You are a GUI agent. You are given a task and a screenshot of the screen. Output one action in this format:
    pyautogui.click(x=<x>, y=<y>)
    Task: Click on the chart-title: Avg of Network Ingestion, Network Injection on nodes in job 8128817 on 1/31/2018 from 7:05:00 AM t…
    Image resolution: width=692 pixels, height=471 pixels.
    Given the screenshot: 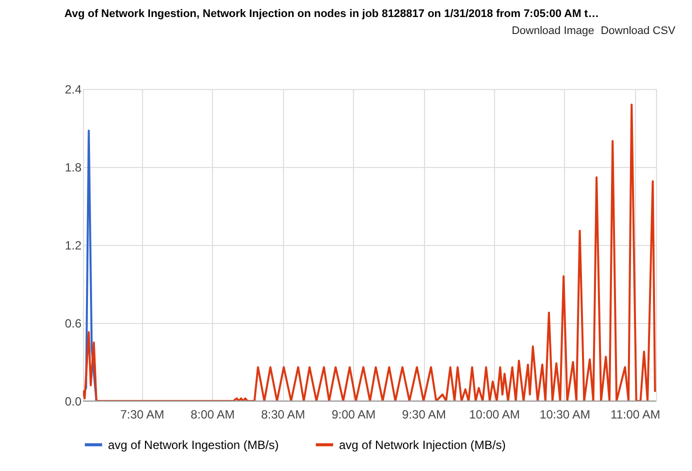 What is the action you would take?
    pyautogui.click(x=331, y=14)
    